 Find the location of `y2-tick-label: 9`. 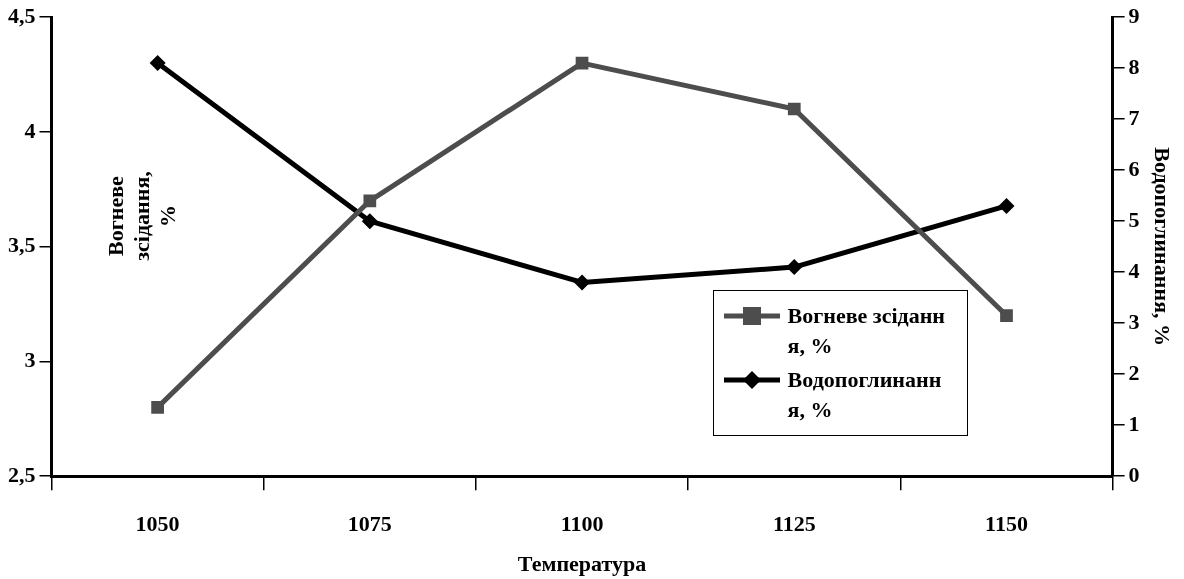

y2-tick-label: 9 is located at coordinates (1134, 15).